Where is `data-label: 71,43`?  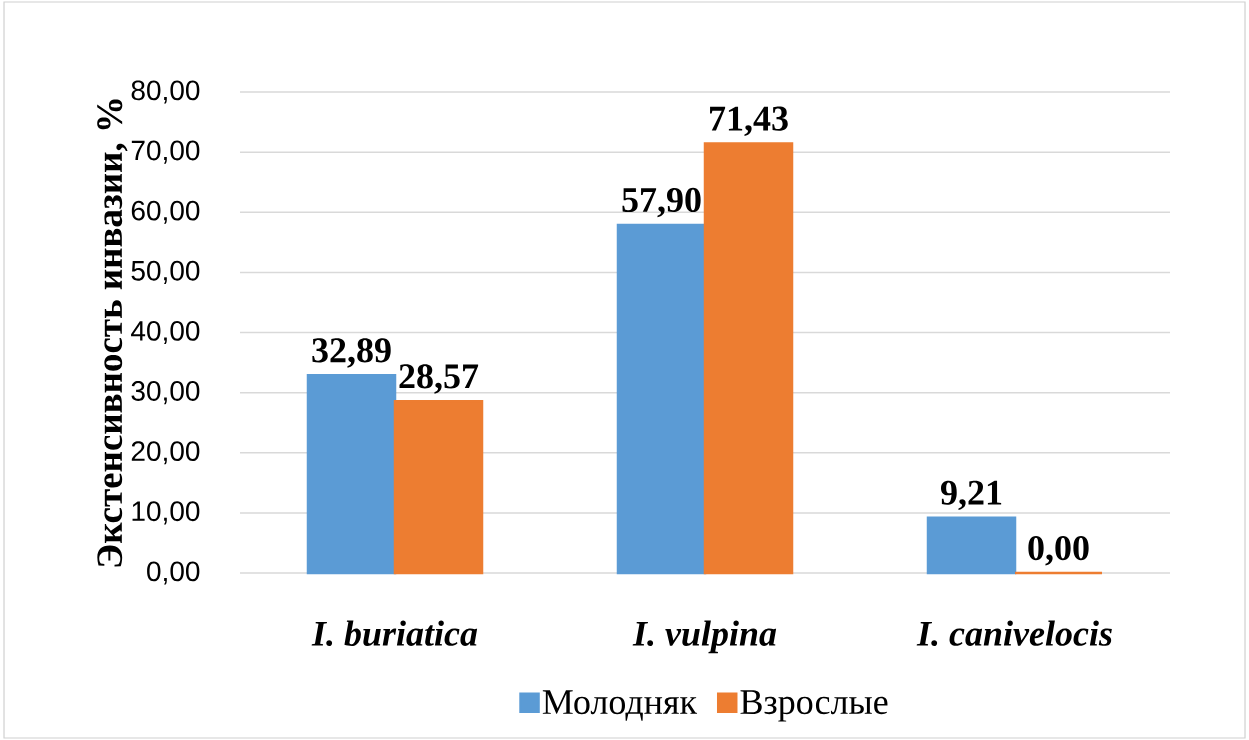
data-label: 71,43 is located at coordinates (749, 121).